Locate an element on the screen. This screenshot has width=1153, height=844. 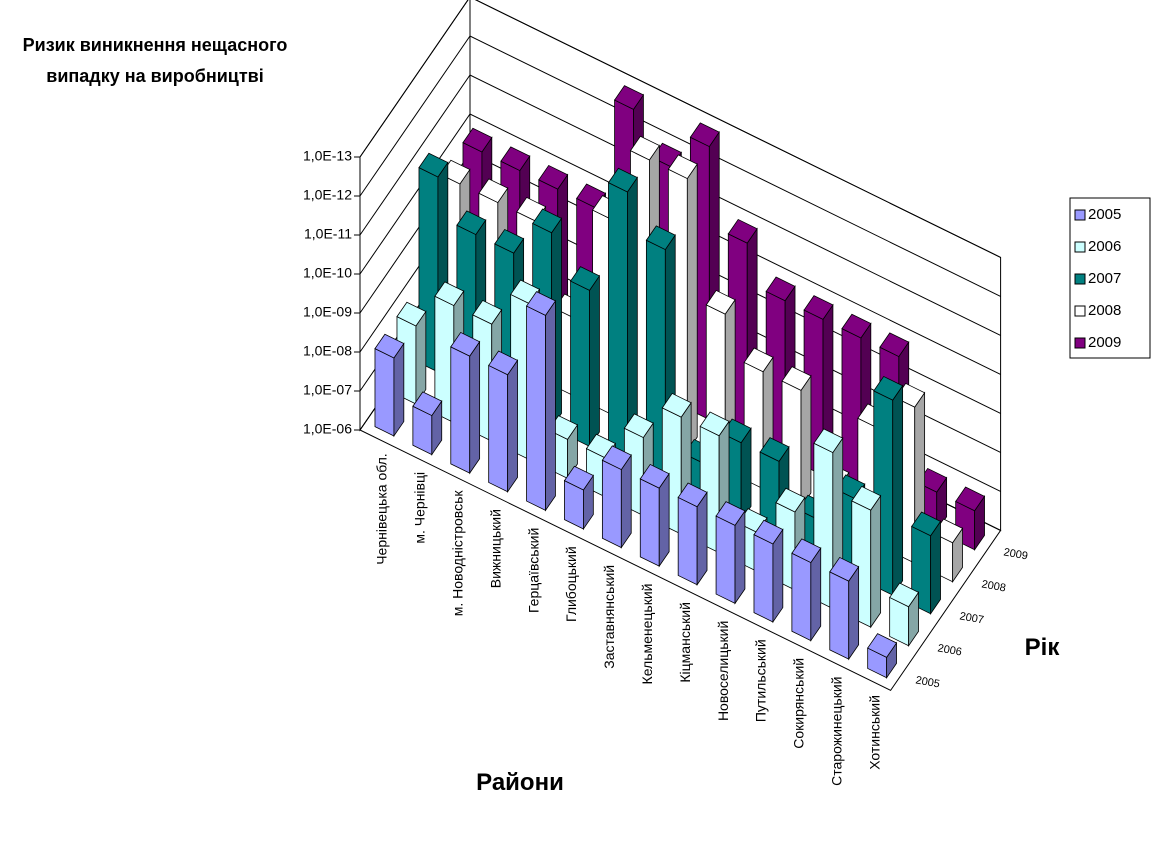
y-tick-label: 1,0E-13 is located at coordinates (327, 156).